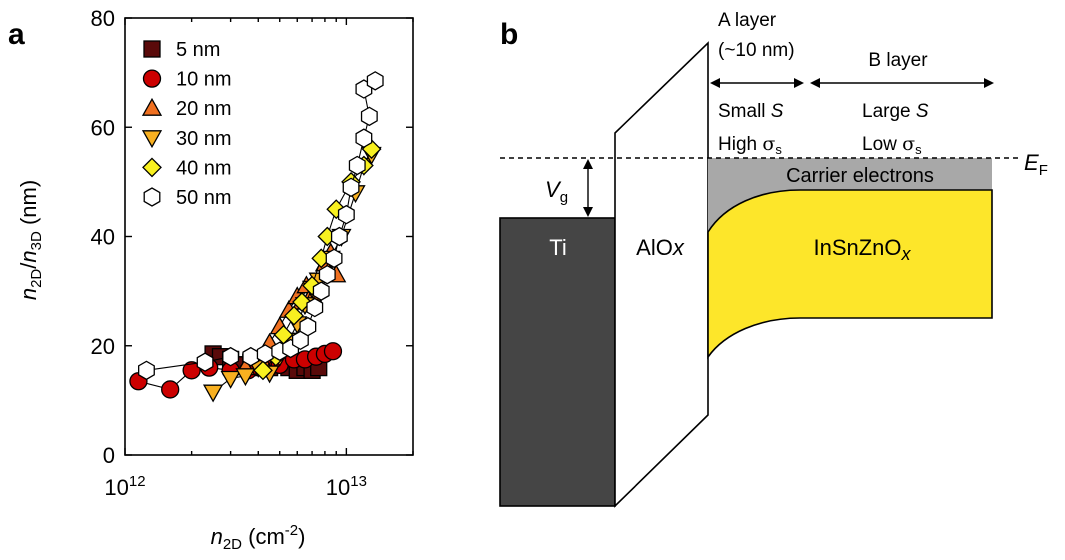 The height and width of the screenshot is (560, 1065). I want to click on fermi-level-label: EF, so click(1036, 164).